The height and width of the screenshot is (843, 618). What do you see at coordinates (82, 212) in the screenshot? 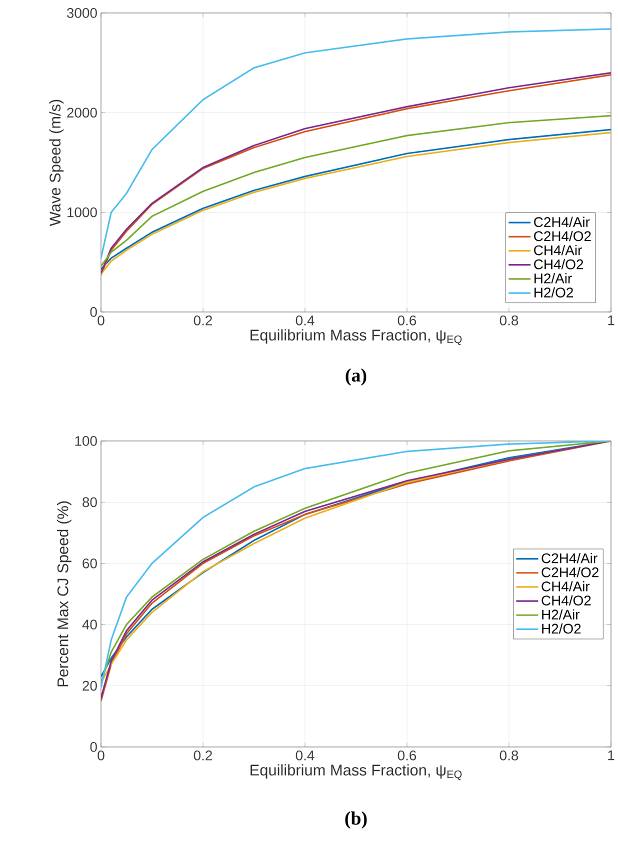
I see `y-tick-label: 1000` at bounding box center [82, 212].